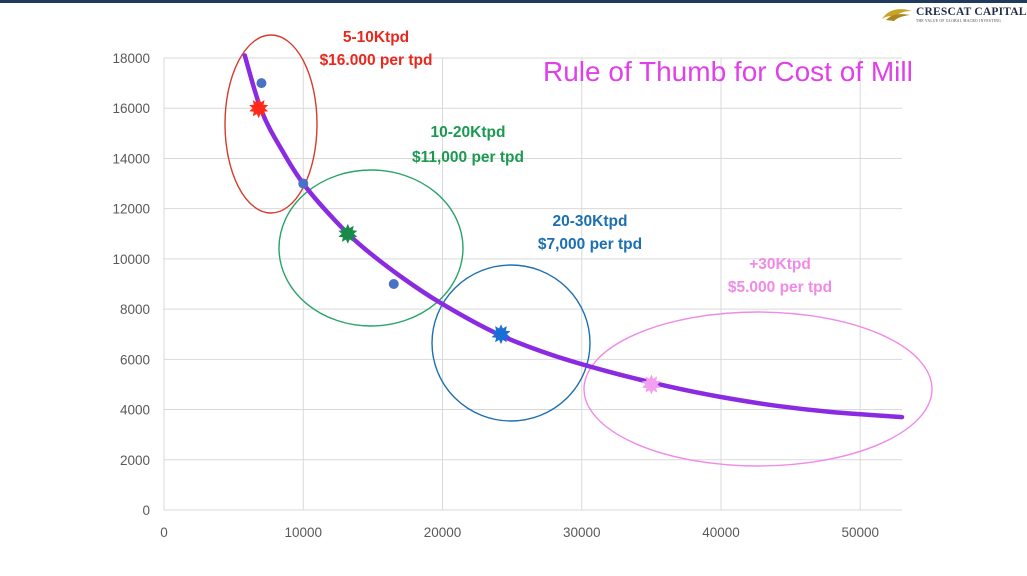 The width and height of the screenshot is (1027, 576). Describe the element at coordinates (164, 532) in the screenshot. I see `x-tick-label: 0` at that location.